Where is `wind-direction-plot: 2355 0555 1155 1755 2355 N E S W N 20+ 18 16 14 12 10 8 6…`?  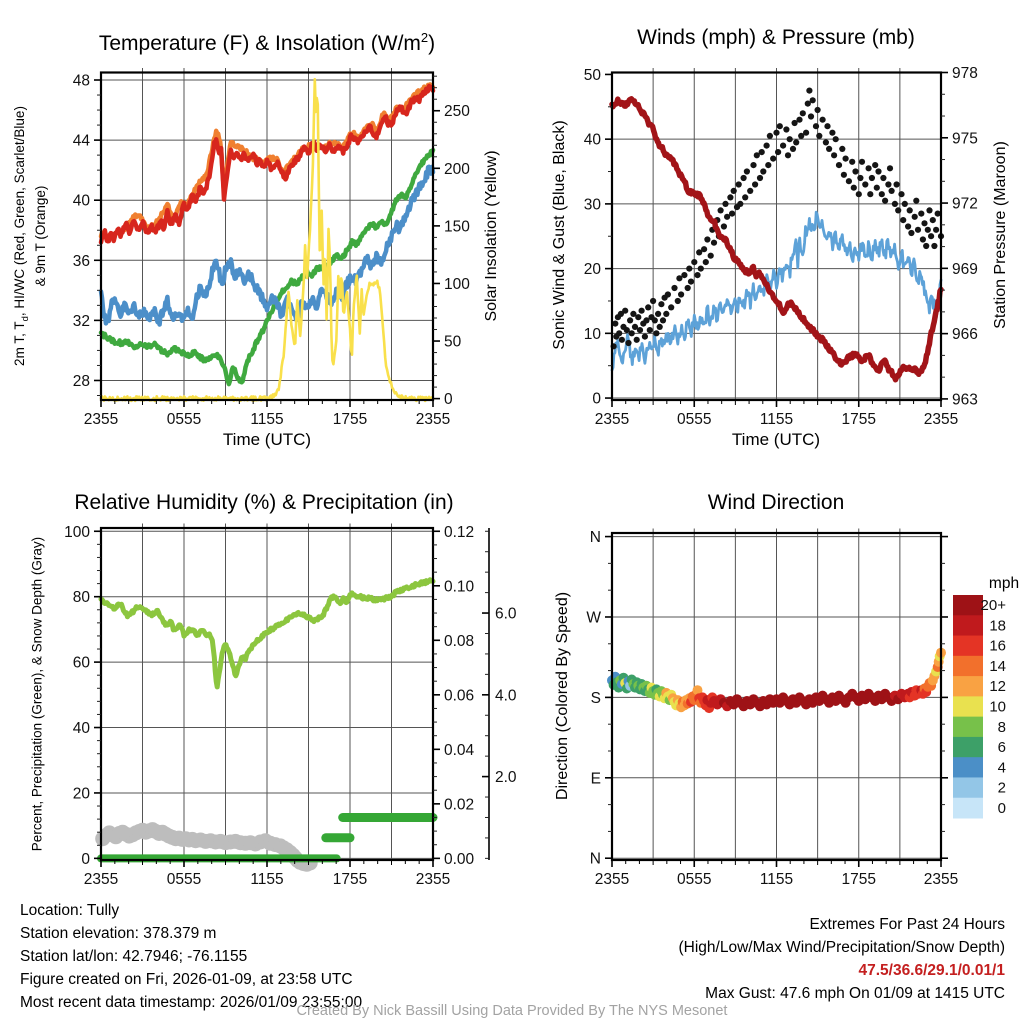 wind-direction-plot: 2355 0555 1155 1755 2355 N E S W N 20+ 18 16 14 12 10 8 6… is located at coordinates (796, 708).